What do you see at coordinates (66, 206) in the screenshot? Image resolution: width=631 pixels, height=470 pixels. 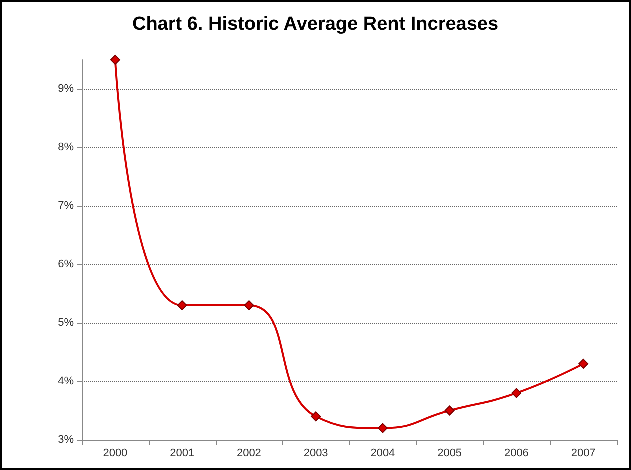 I see `y-tick-label: 7%` at bounding box center [66, 206].